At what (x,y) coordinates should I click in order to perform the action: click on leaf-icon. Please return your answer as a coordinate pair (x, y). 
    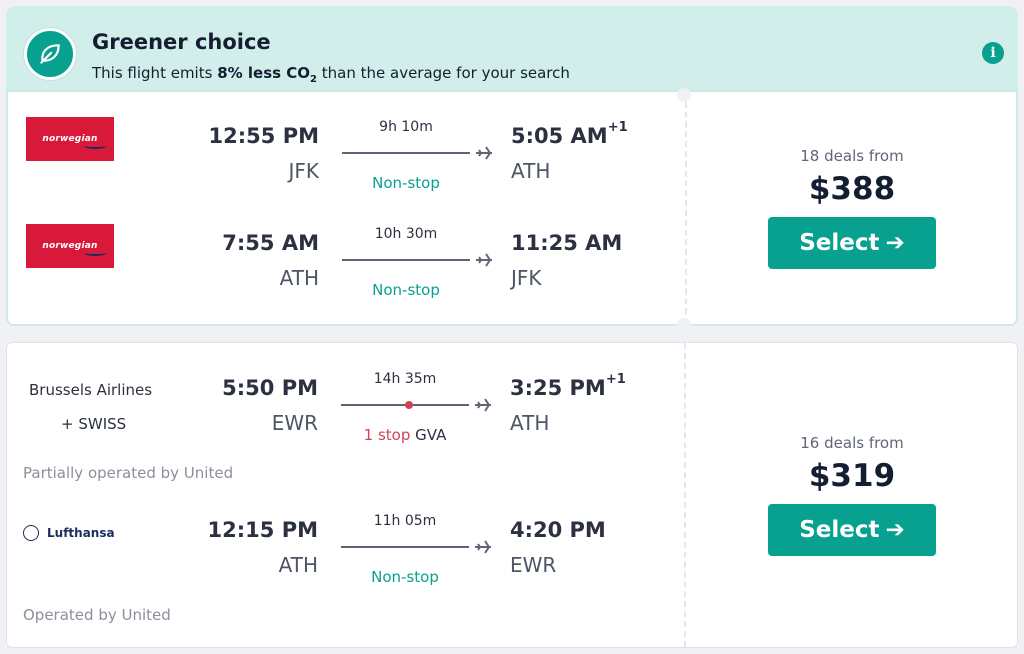
    Looking at the image, I should click on (50, 54).